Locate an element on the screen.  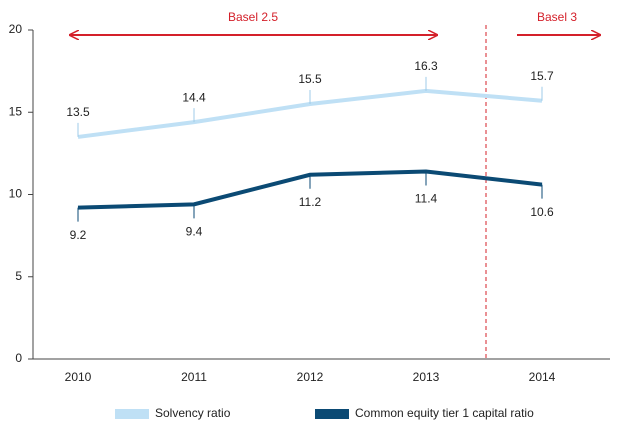
data-label: 9.2 is located at coordinates (78, 235).